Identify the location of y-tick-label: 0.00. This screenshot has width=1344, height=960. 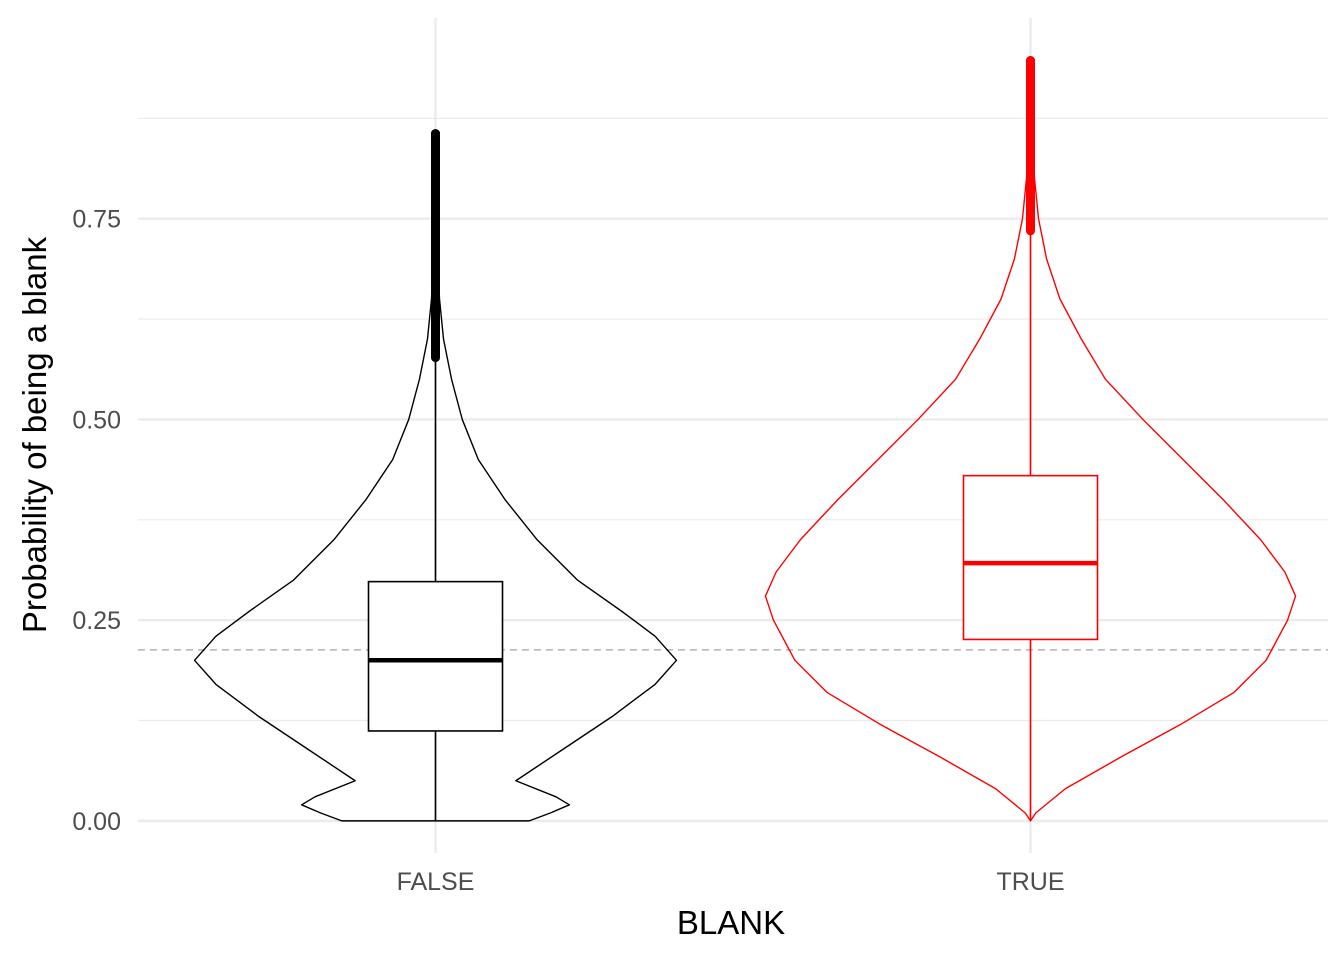
(96, 822).